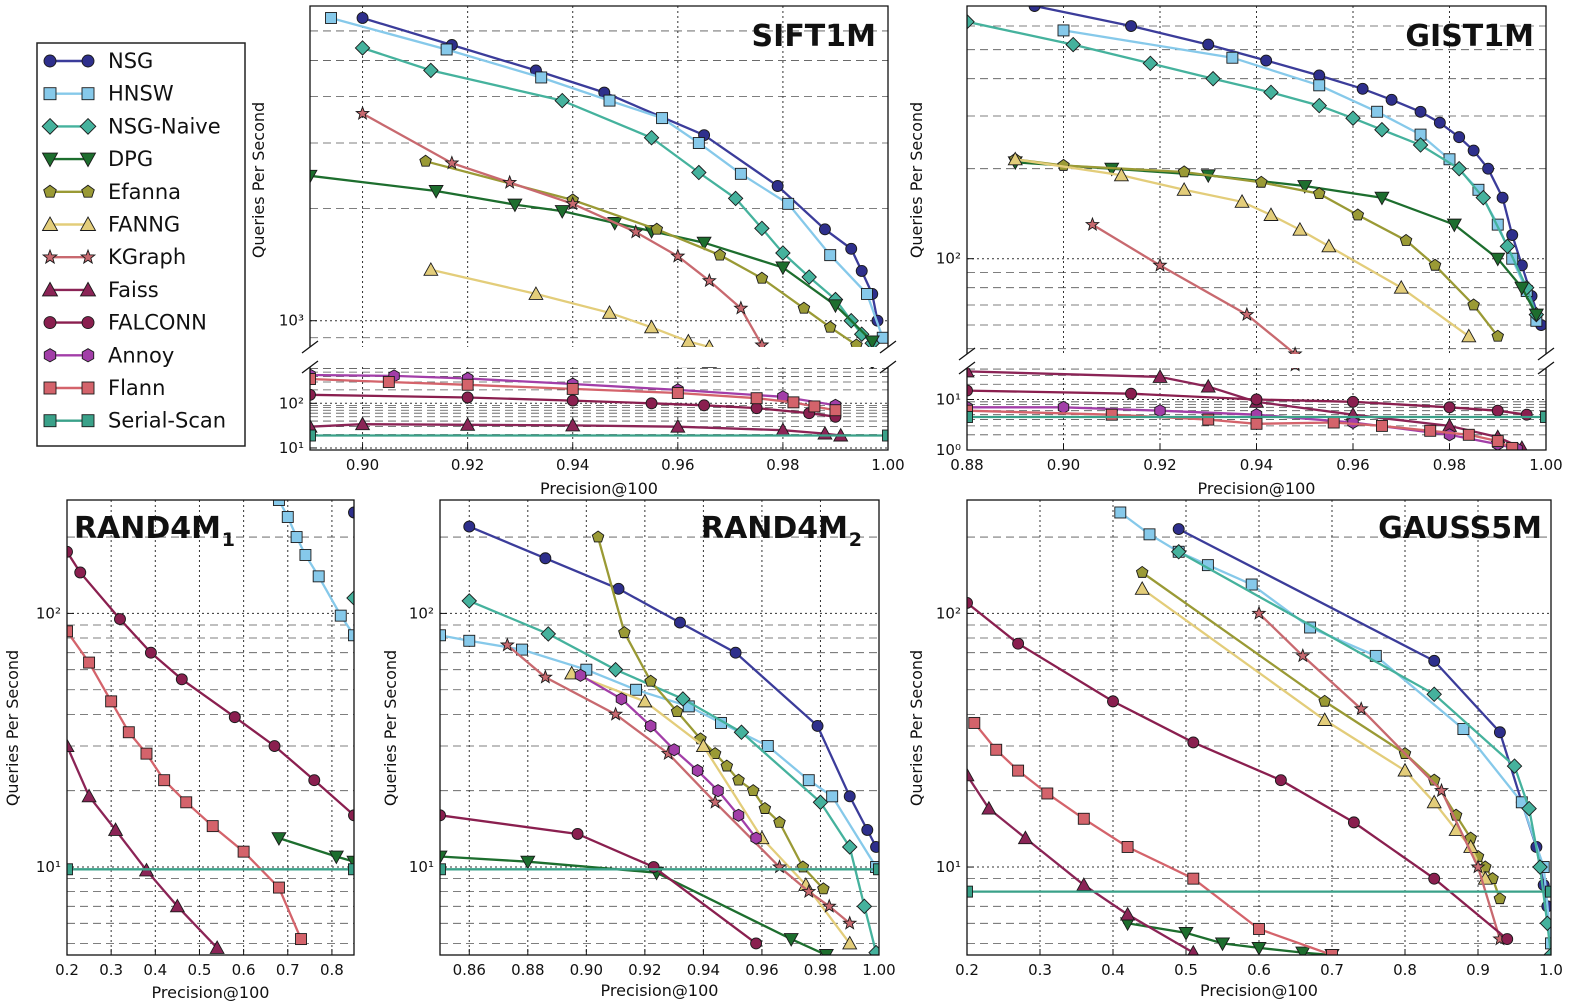 This screenshot has width=1574, height=1006. What do you see at coordinates (134, 421) in the screenshot?
I see `legend-item-serial-scan: Serial-Scan` at bounding box center [134, 421].